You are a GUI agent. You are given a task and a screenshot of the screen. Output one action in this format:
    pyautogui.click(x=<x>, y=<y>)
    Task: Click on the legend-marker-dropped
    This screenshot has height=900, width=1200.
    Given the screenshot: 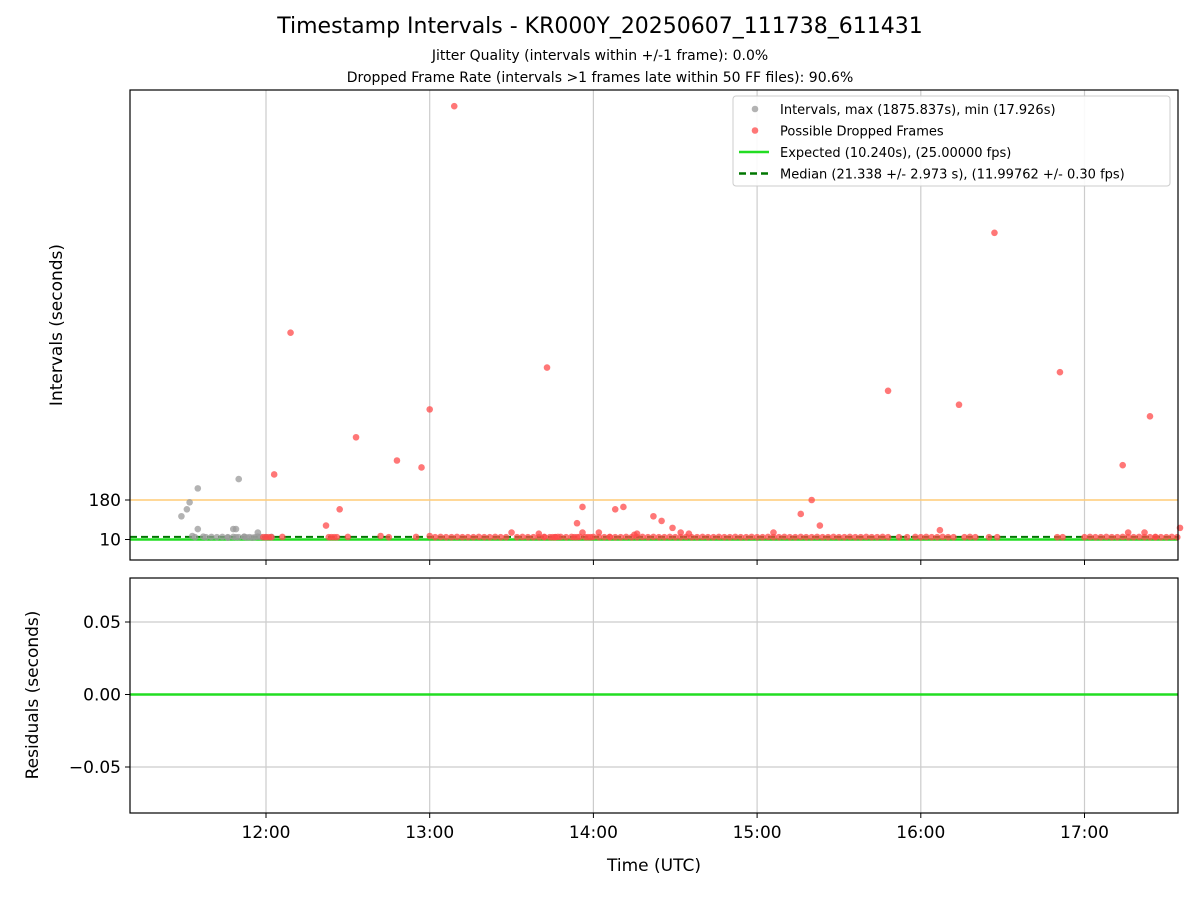 What is the action you would take?
    pyautogui.click(x=755, y=130)
    